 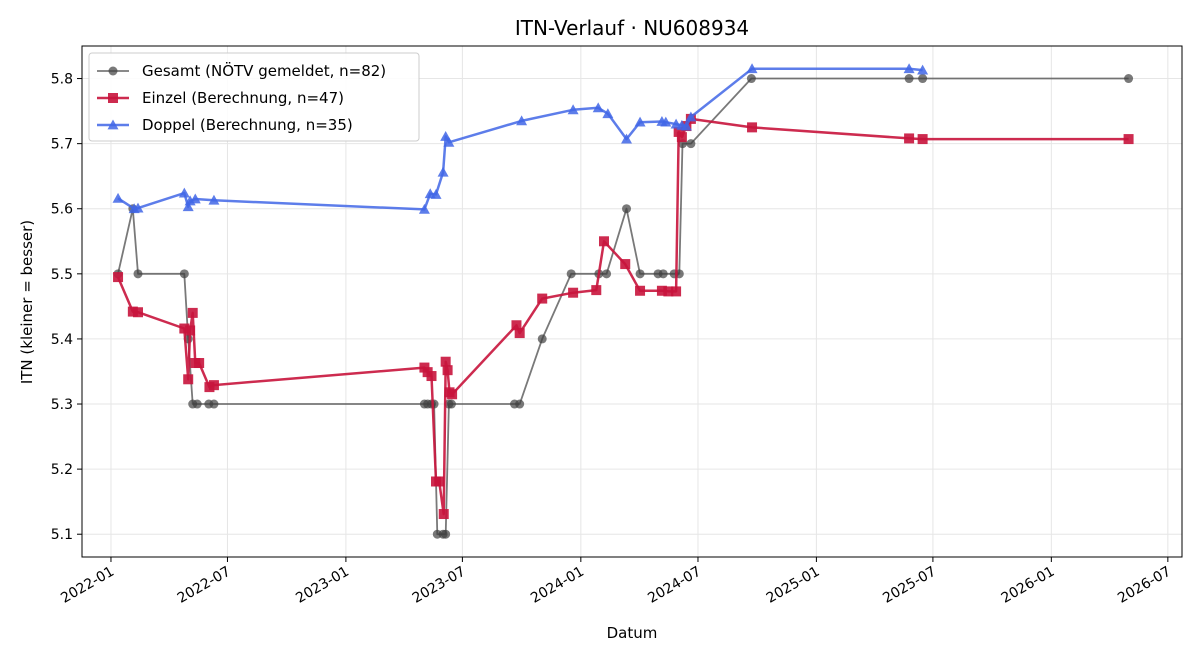 What do you see at coordinates (62, 470) in the screenshot?
I see `y-tick-label: 5.2` at bounding box center [62, 470].